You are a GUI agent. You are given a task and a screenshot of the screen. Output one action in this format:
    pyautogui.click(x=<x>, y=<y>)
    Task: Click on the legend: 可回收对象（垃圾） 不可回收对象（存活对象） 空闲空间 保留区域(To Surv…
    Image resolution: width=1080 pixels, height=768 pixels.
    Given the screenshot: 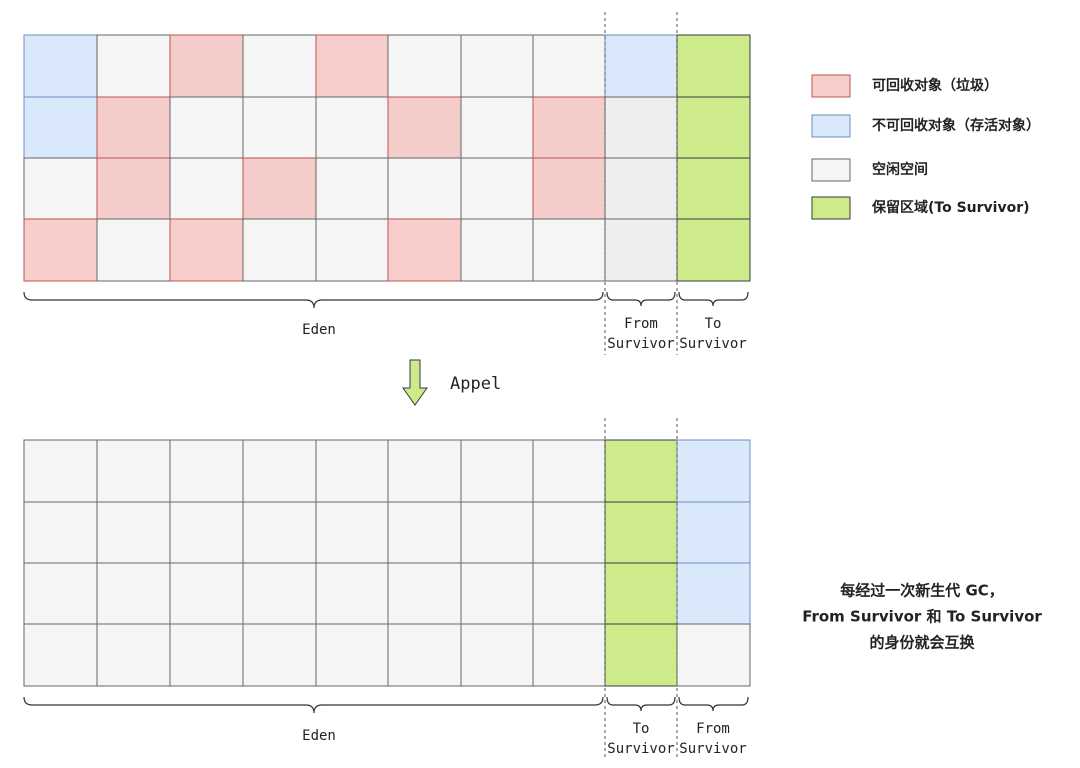 What is the action you would take?
    pyautogui.click(x=925, y=147)
    